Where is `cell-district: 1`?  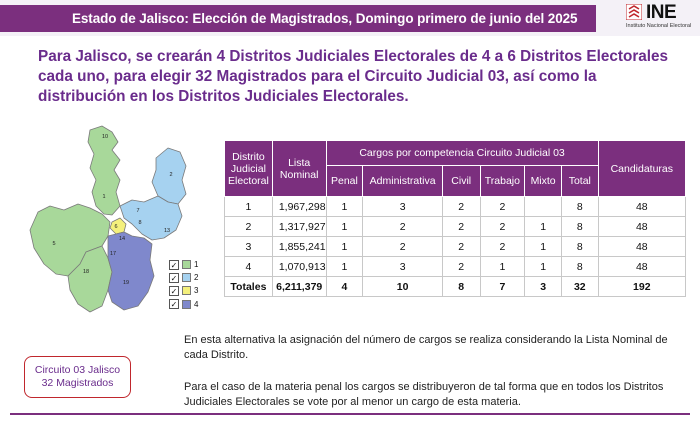 cell-district: 1 is located at coordinates (248, 206).